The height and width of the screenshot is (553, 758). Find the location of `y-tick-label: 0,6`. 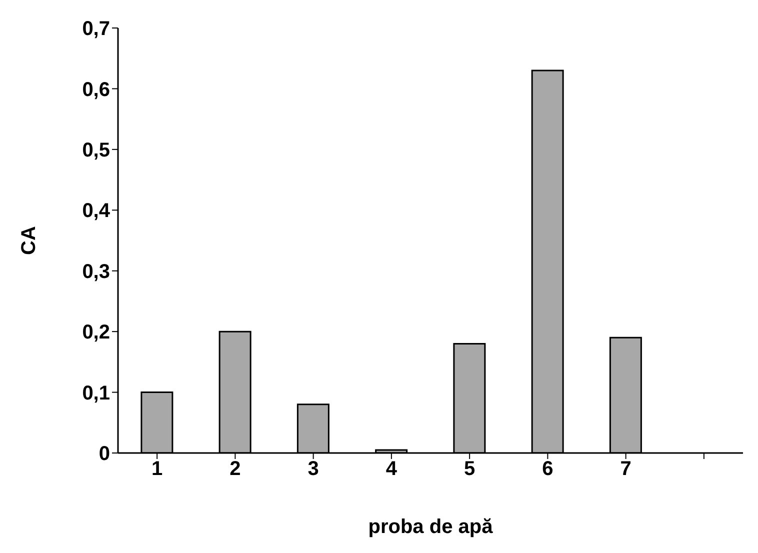

y-tick-label: 0,6 is located at coordinates (96, 89).